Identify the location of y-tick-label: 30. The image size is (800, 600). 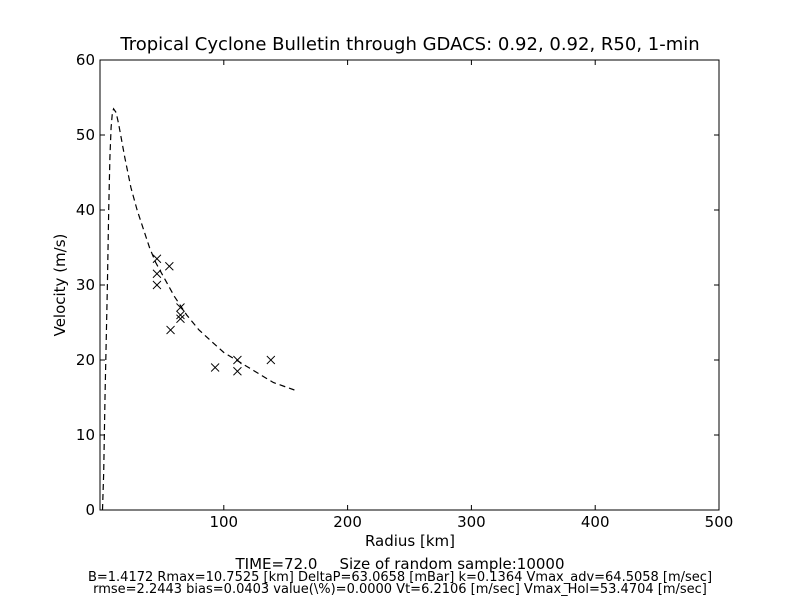
(85, 285).